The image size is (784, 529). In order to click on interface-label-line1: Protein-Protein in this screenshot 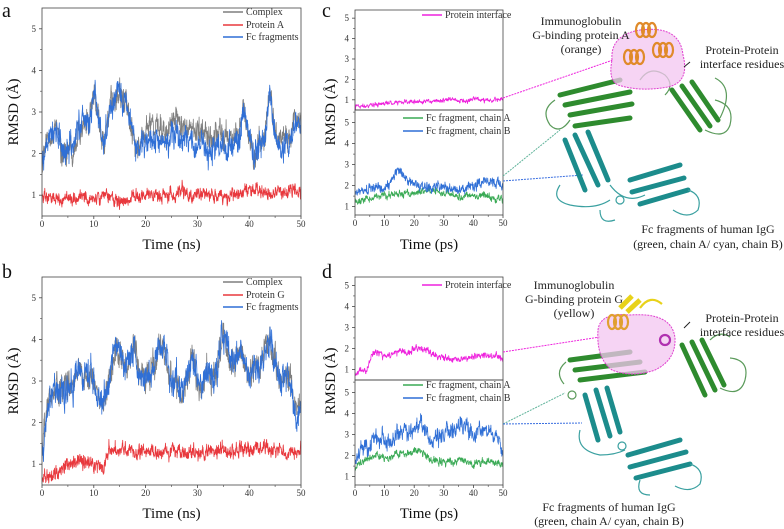, I will do `click(741, 50)`.